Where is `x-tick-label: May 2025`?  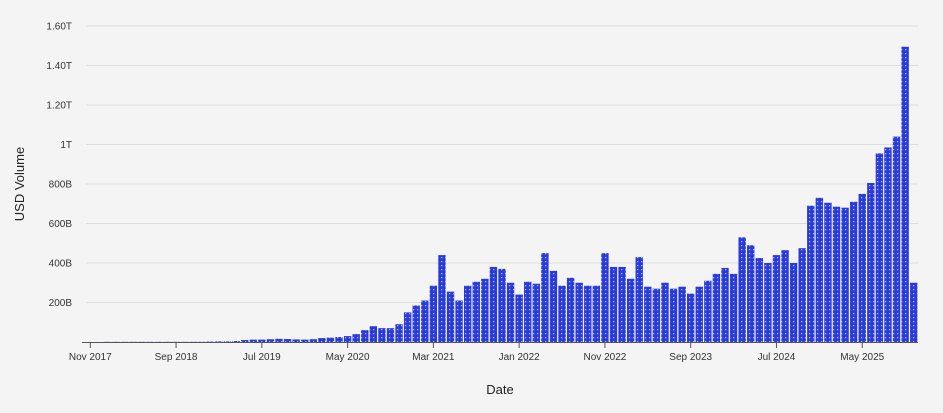 x-tick-label: May 2025 is located at coordinates (862, 357).